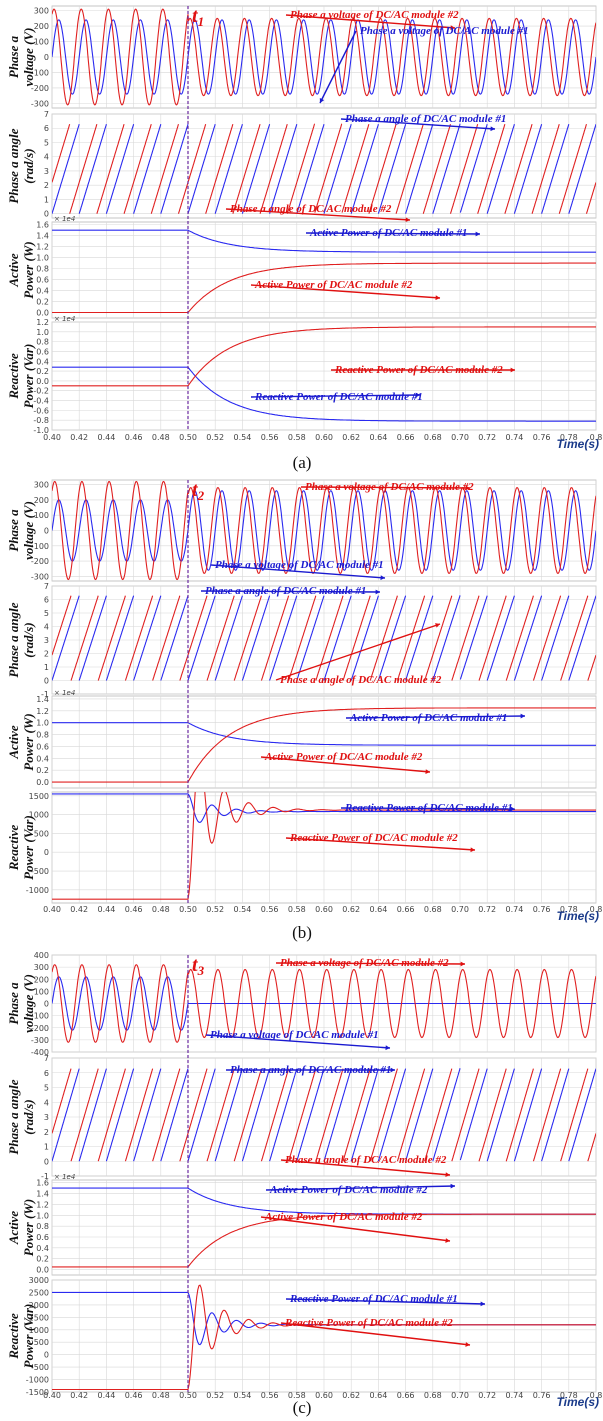  I want to click on y-tick-label: 0.0, so click(42, 381).